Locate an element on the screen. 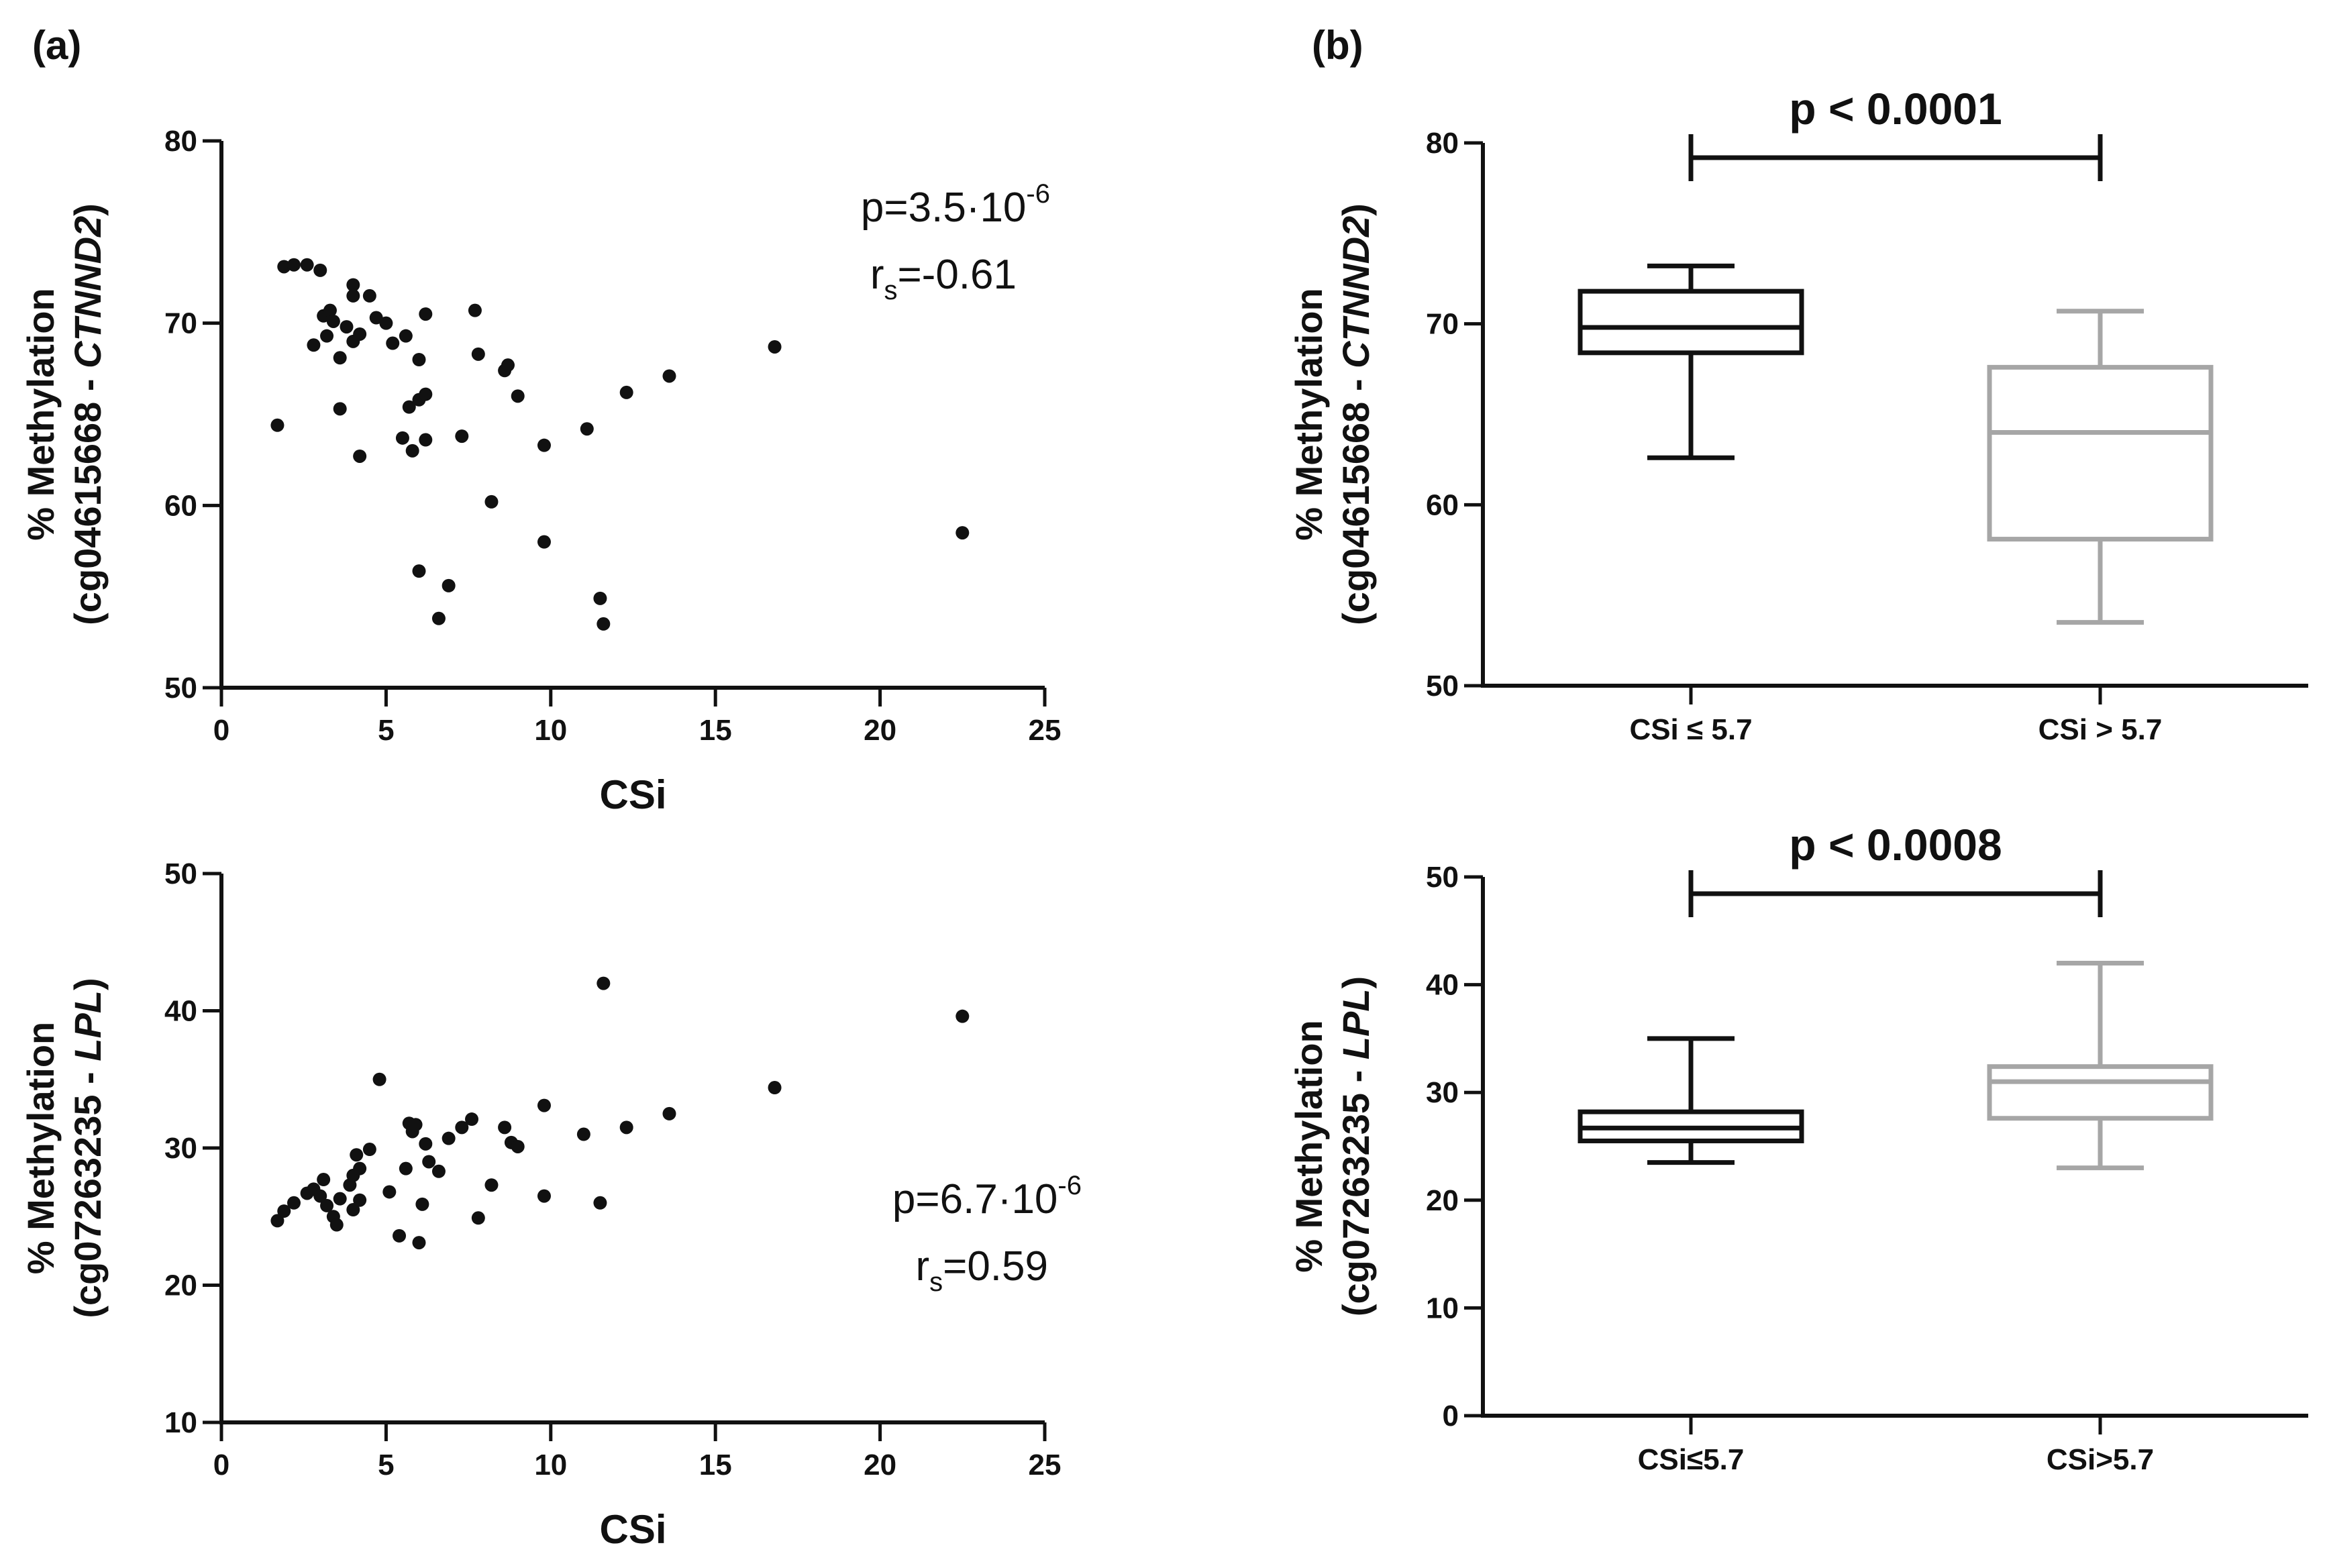 This screenshot has height=1568, width=2325. y-tick-label: 0 is located at coordinates (1451, 1416).